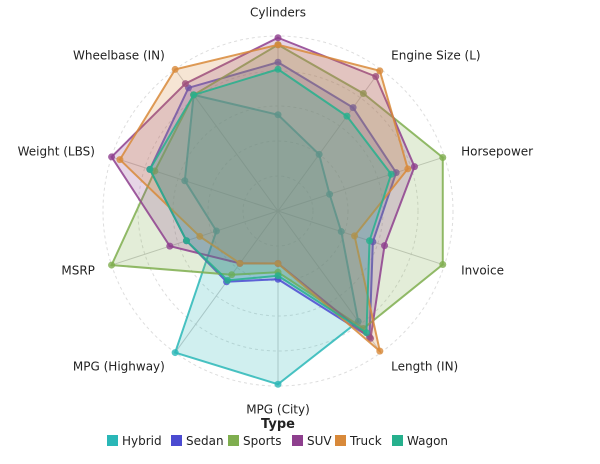 This screenshot has height=464, width=600. I want to click on axis-label: Horsepower, so click(497, 152).